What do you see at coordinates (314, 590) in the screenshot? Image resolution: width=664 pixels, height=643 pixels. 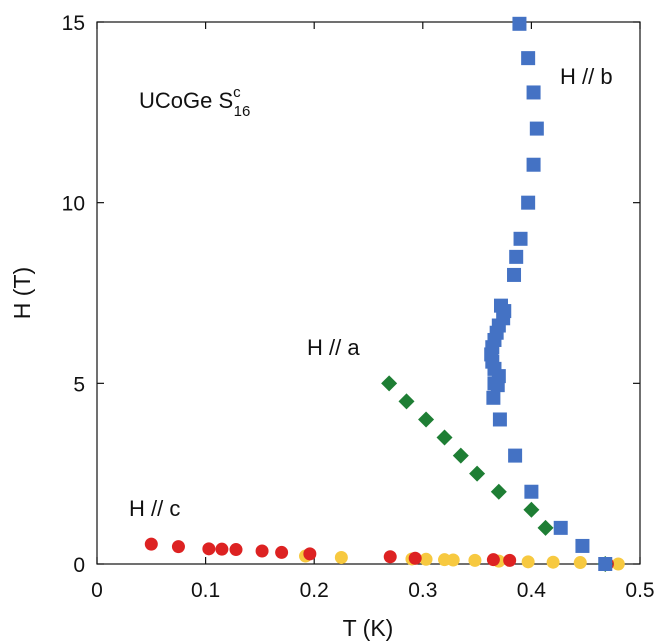 I see `x-tick-label: 0.2` at bounding box center [314, 590].